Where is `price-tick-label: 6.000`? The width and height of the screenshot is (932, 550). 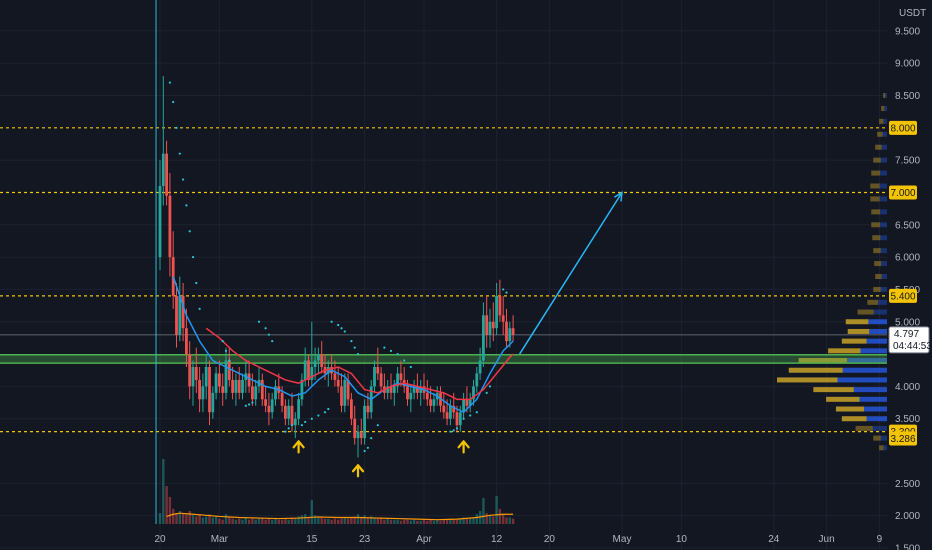
price-tick-label: 6.000 is located at coordinates (907, 258).